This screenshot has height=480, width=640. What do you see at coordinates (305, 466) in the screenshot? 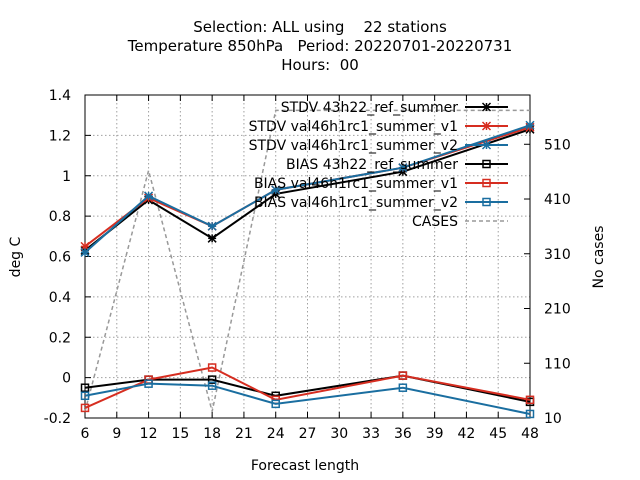
I see `x-axis-label: Forecast length` at bounding box center [305, 466].